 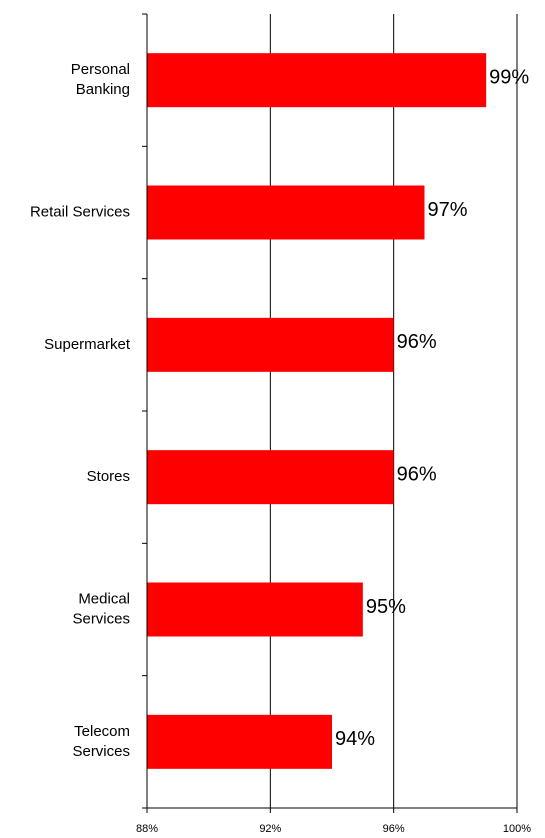 I want to click on data-label: 95%, so click(x=386, y=607).